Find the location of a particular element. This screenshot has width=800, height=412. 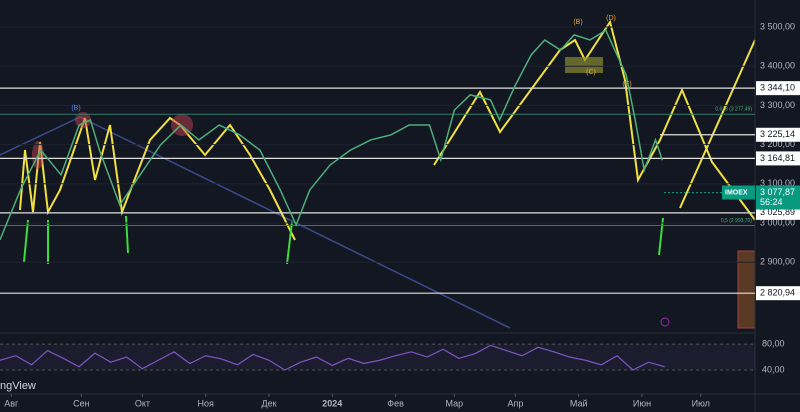

event-icon is located at coordinates (665, 322).